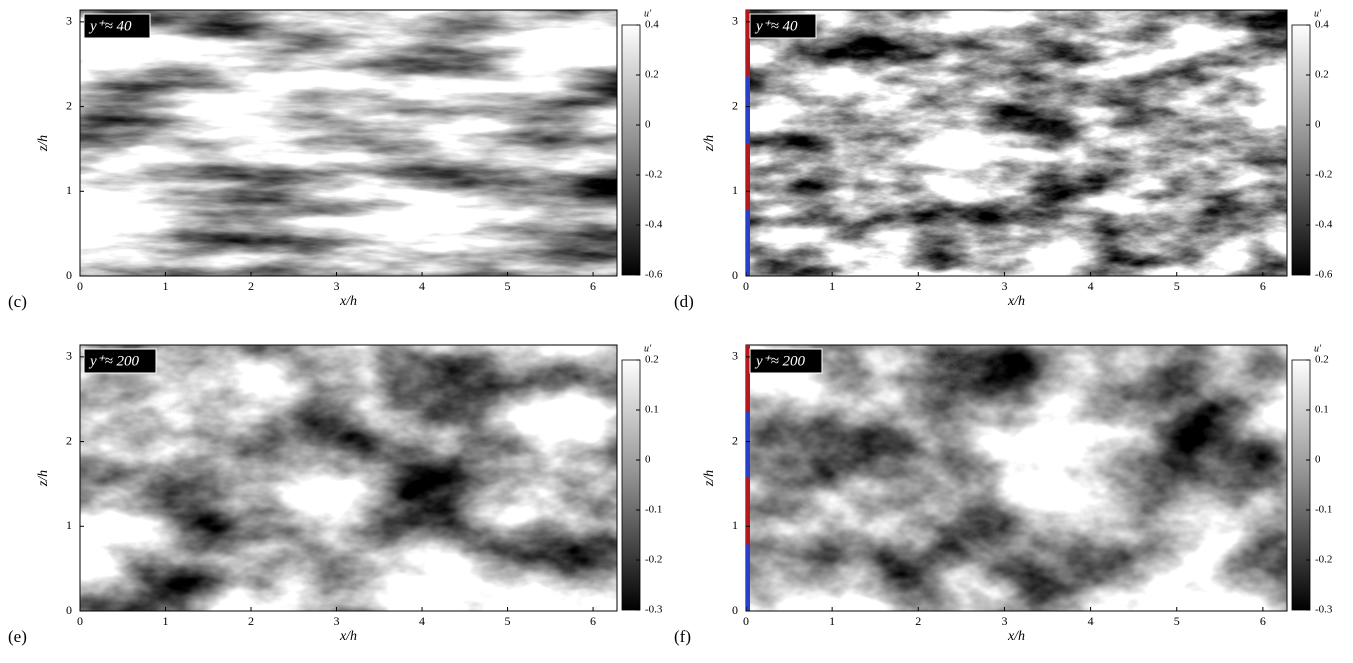 The width and height of the screenshot is (1353, 663). Describe the element at coordinates (17, 636) in the screenshot. I see `panel-label: (e)` at that location.